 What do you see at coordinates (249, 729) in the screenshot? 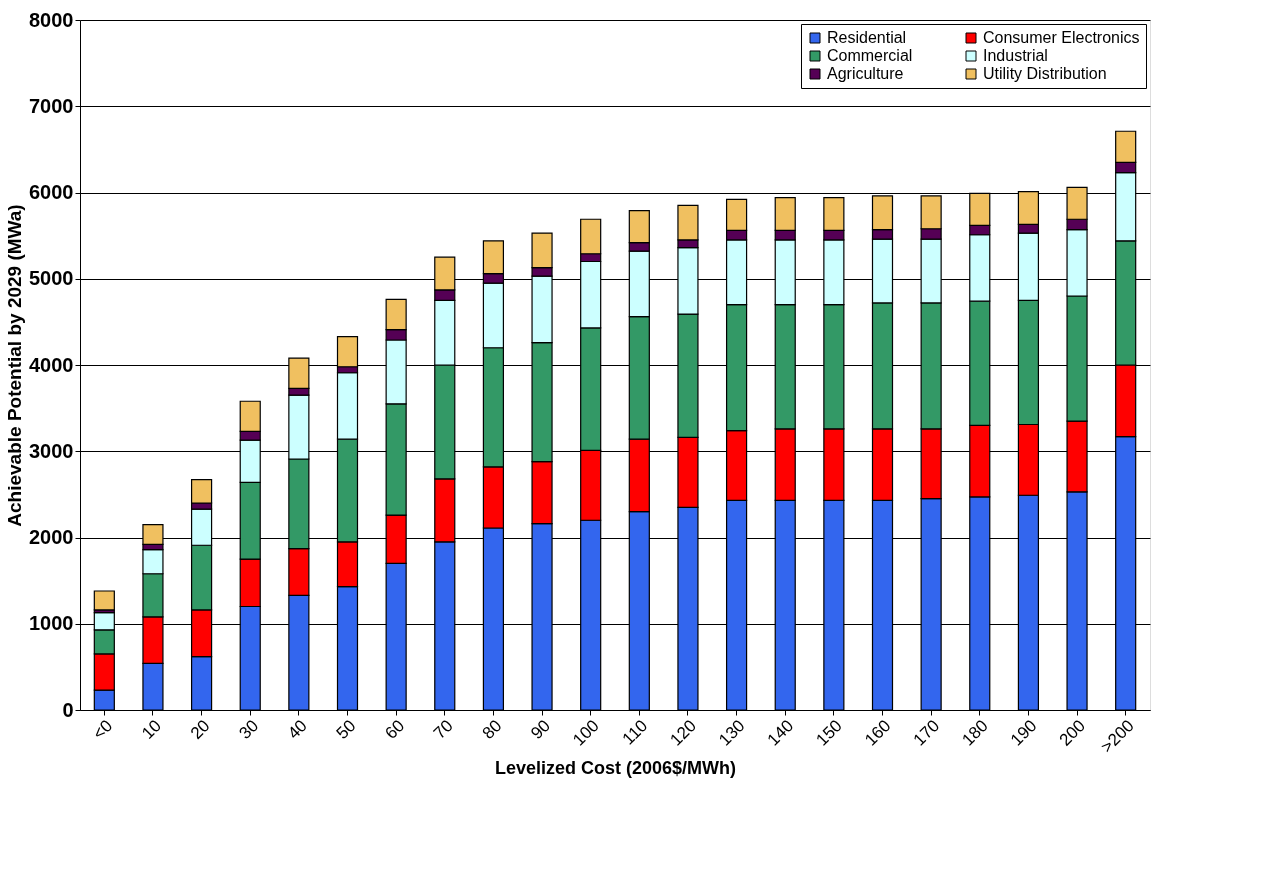
I see `x-tick-label: 30` at bounding box center [249, 729].